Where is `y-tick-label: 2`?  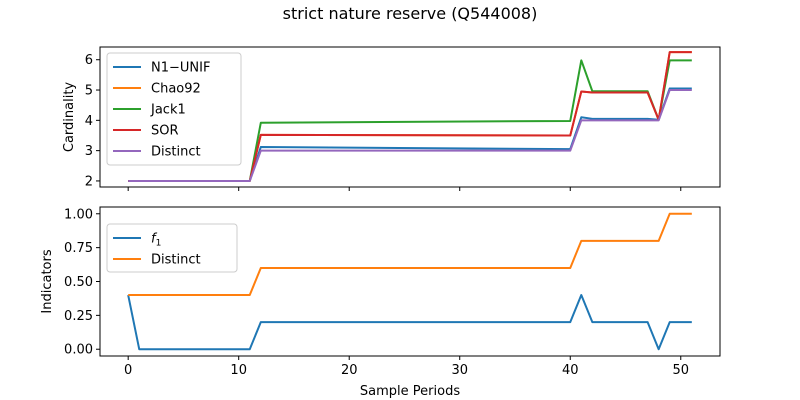
y-tick-label: 2 is located at coordinates (89, 181).